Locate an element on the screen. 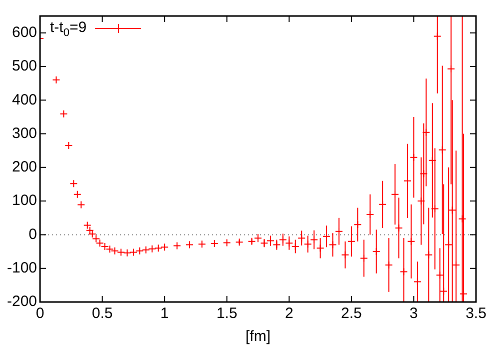 This screenshot has width=500, height=350. y-tick-label: -100 is located at coordinates (22, 267).